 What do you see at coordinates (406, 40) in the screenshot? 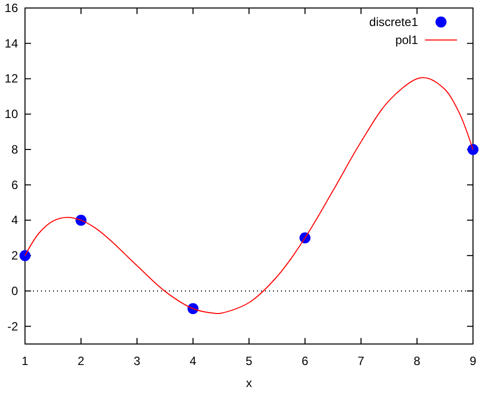
I see `legend-label: pol1` at bounding box center [406, 40].